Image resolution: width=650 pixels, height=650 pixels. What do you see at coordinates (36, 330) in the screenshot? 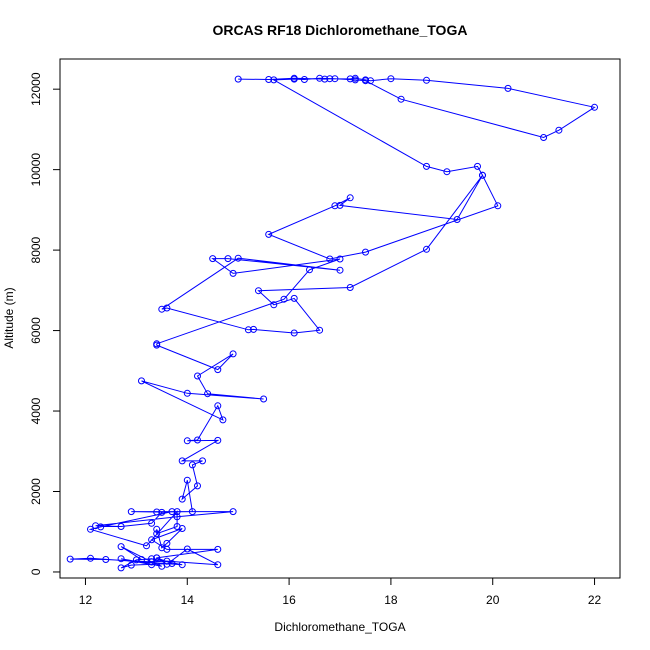
I see `y-tick-label: 6000` at bounding box center [36, 330].